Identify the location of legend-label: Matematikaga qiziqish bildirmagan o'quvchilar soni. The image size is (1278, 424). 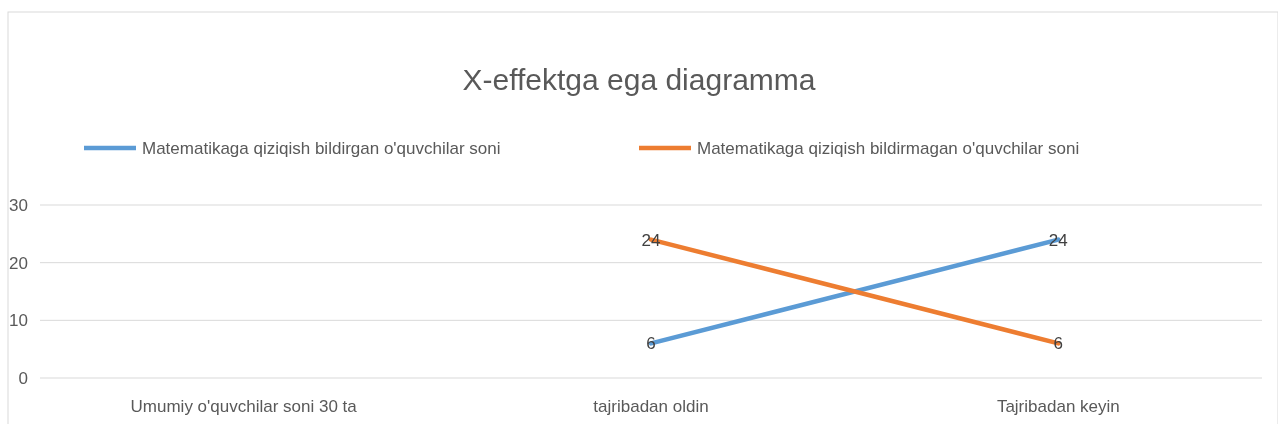
(888, 148).